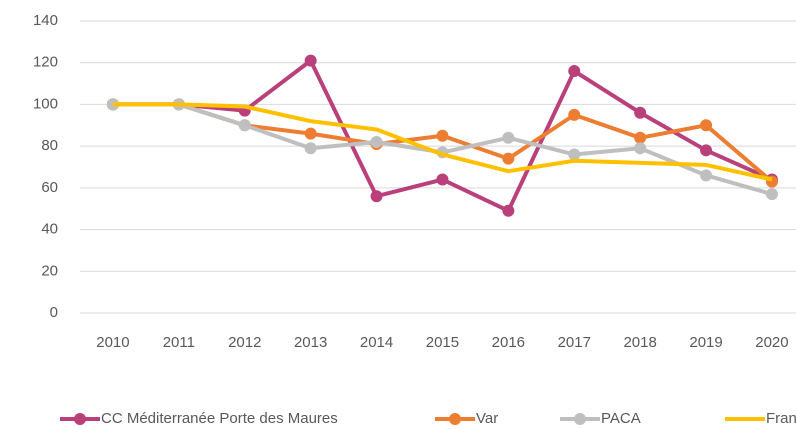  I want to click on legend-label: CC Méditerranée Porte des Maures, so click(219, 418).